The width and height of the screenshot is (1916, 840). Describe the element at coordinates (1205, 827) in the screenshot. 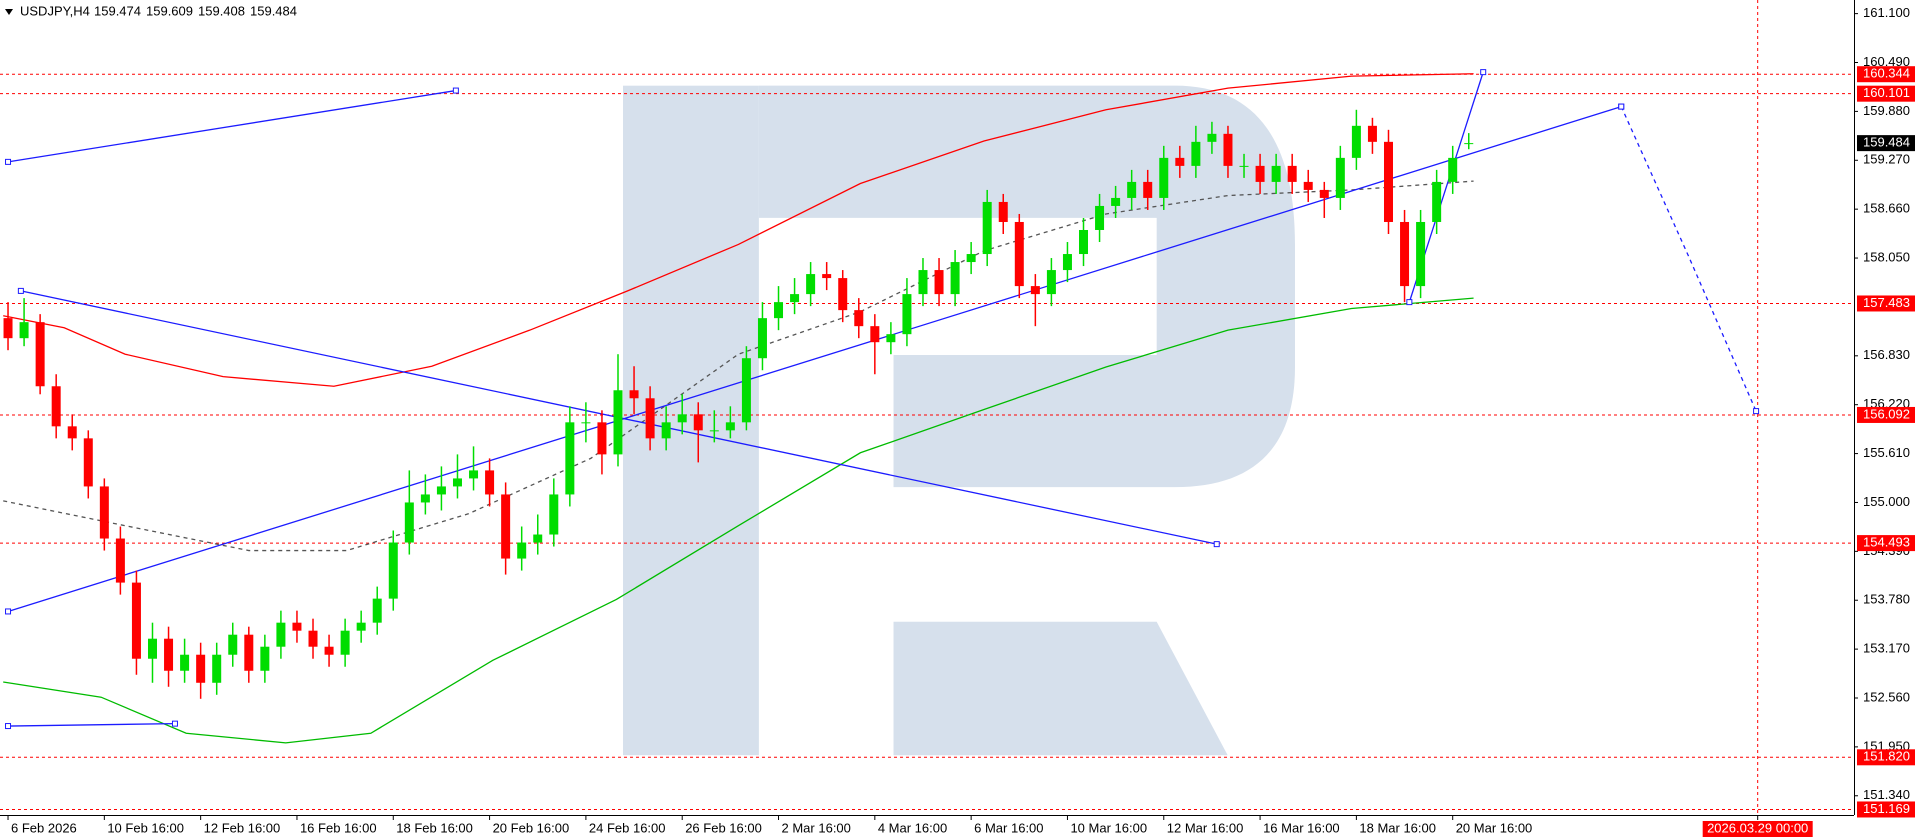

I see `x-tick-label: 12 Mar 16:00` at that location.